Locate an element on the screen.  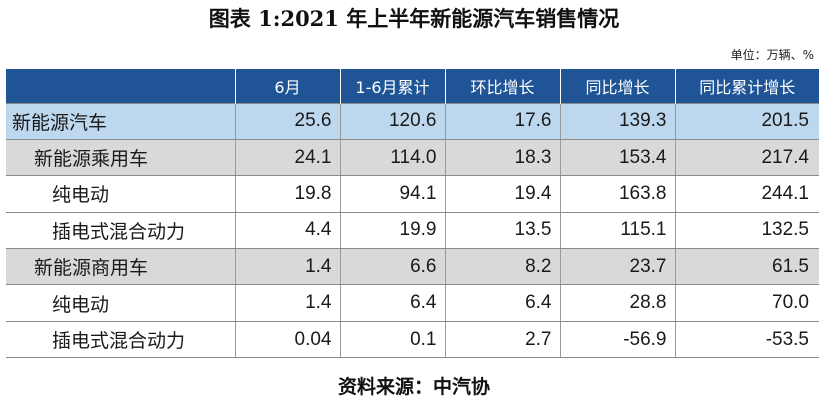
cell-mom: 2.7 is located at coordinates (503, 340).